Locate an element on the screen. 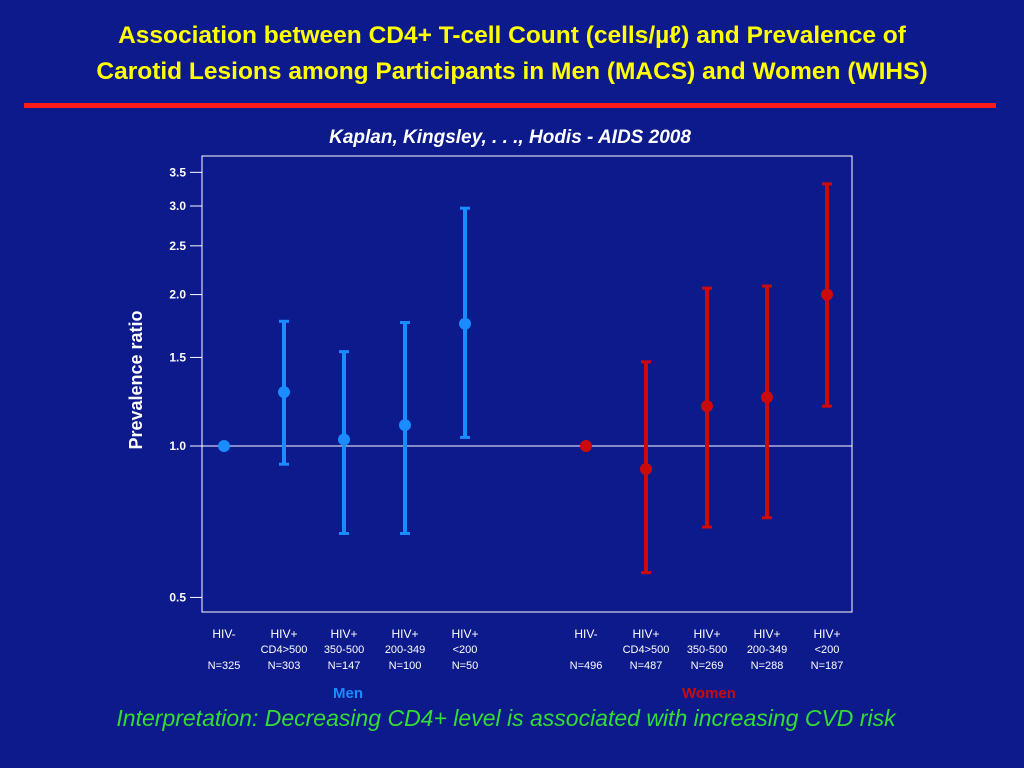 The width and height of the screenshot is (1024, 768). sample-size-label: N=487 is located at coordinates (646, 666).